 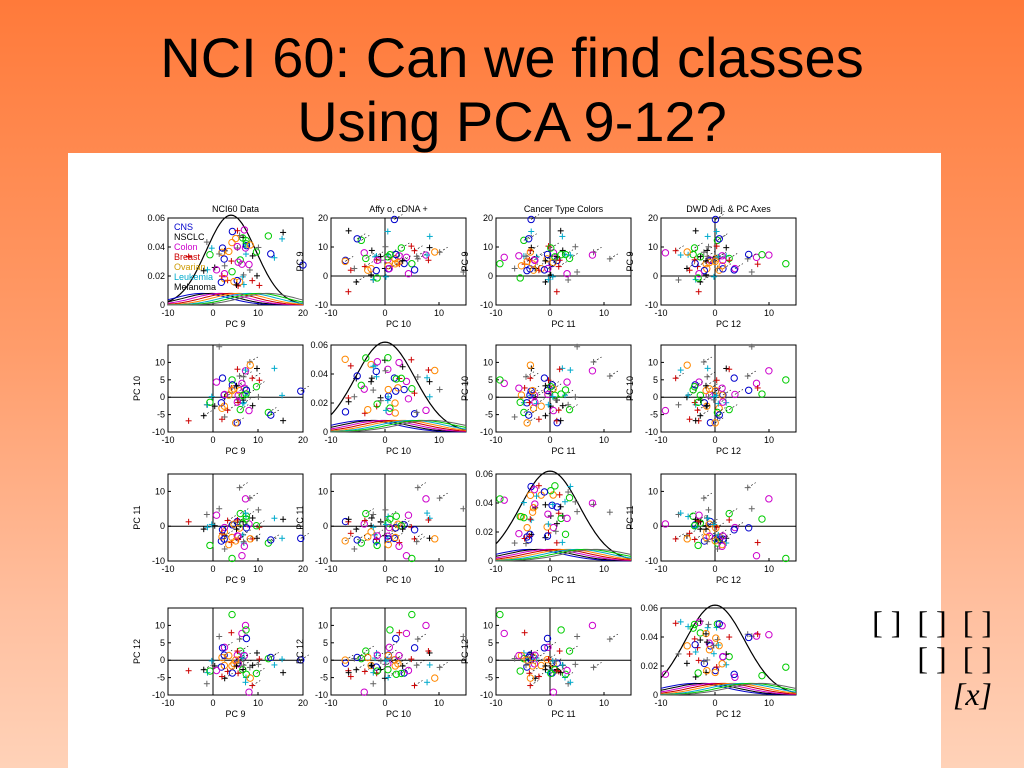 I want to click on y-tick-label: 0.02, so click(x=649, y=666).